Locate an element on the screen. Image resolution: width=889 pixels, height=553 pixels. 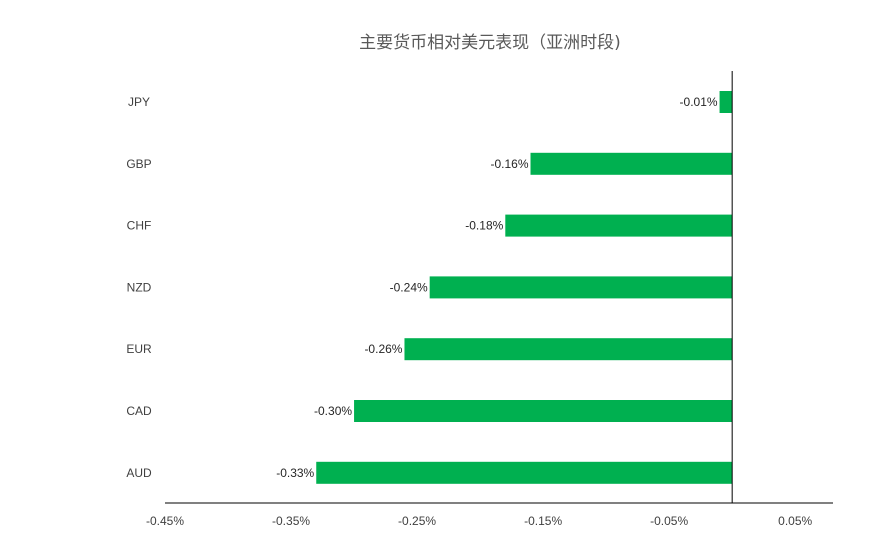
bar-jpy is located at coordinates (726, 102).